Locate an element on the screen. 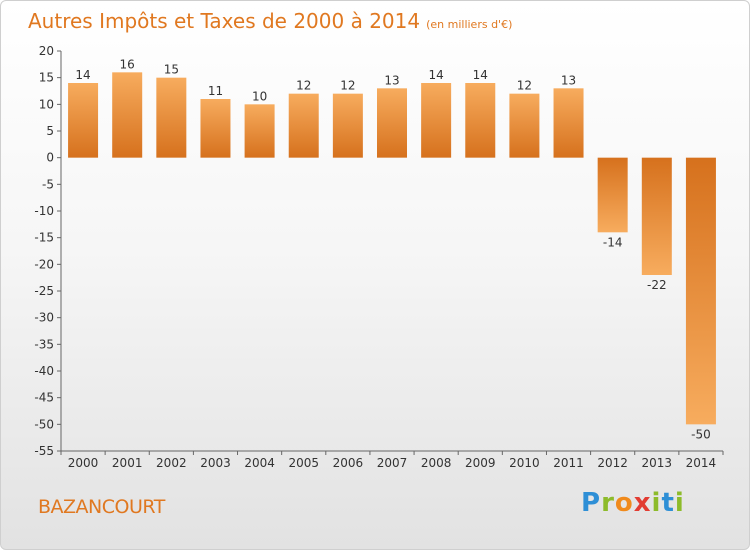 The image size is (750, 550). bar-value-label: 11 is located at coordinates (215, 91).